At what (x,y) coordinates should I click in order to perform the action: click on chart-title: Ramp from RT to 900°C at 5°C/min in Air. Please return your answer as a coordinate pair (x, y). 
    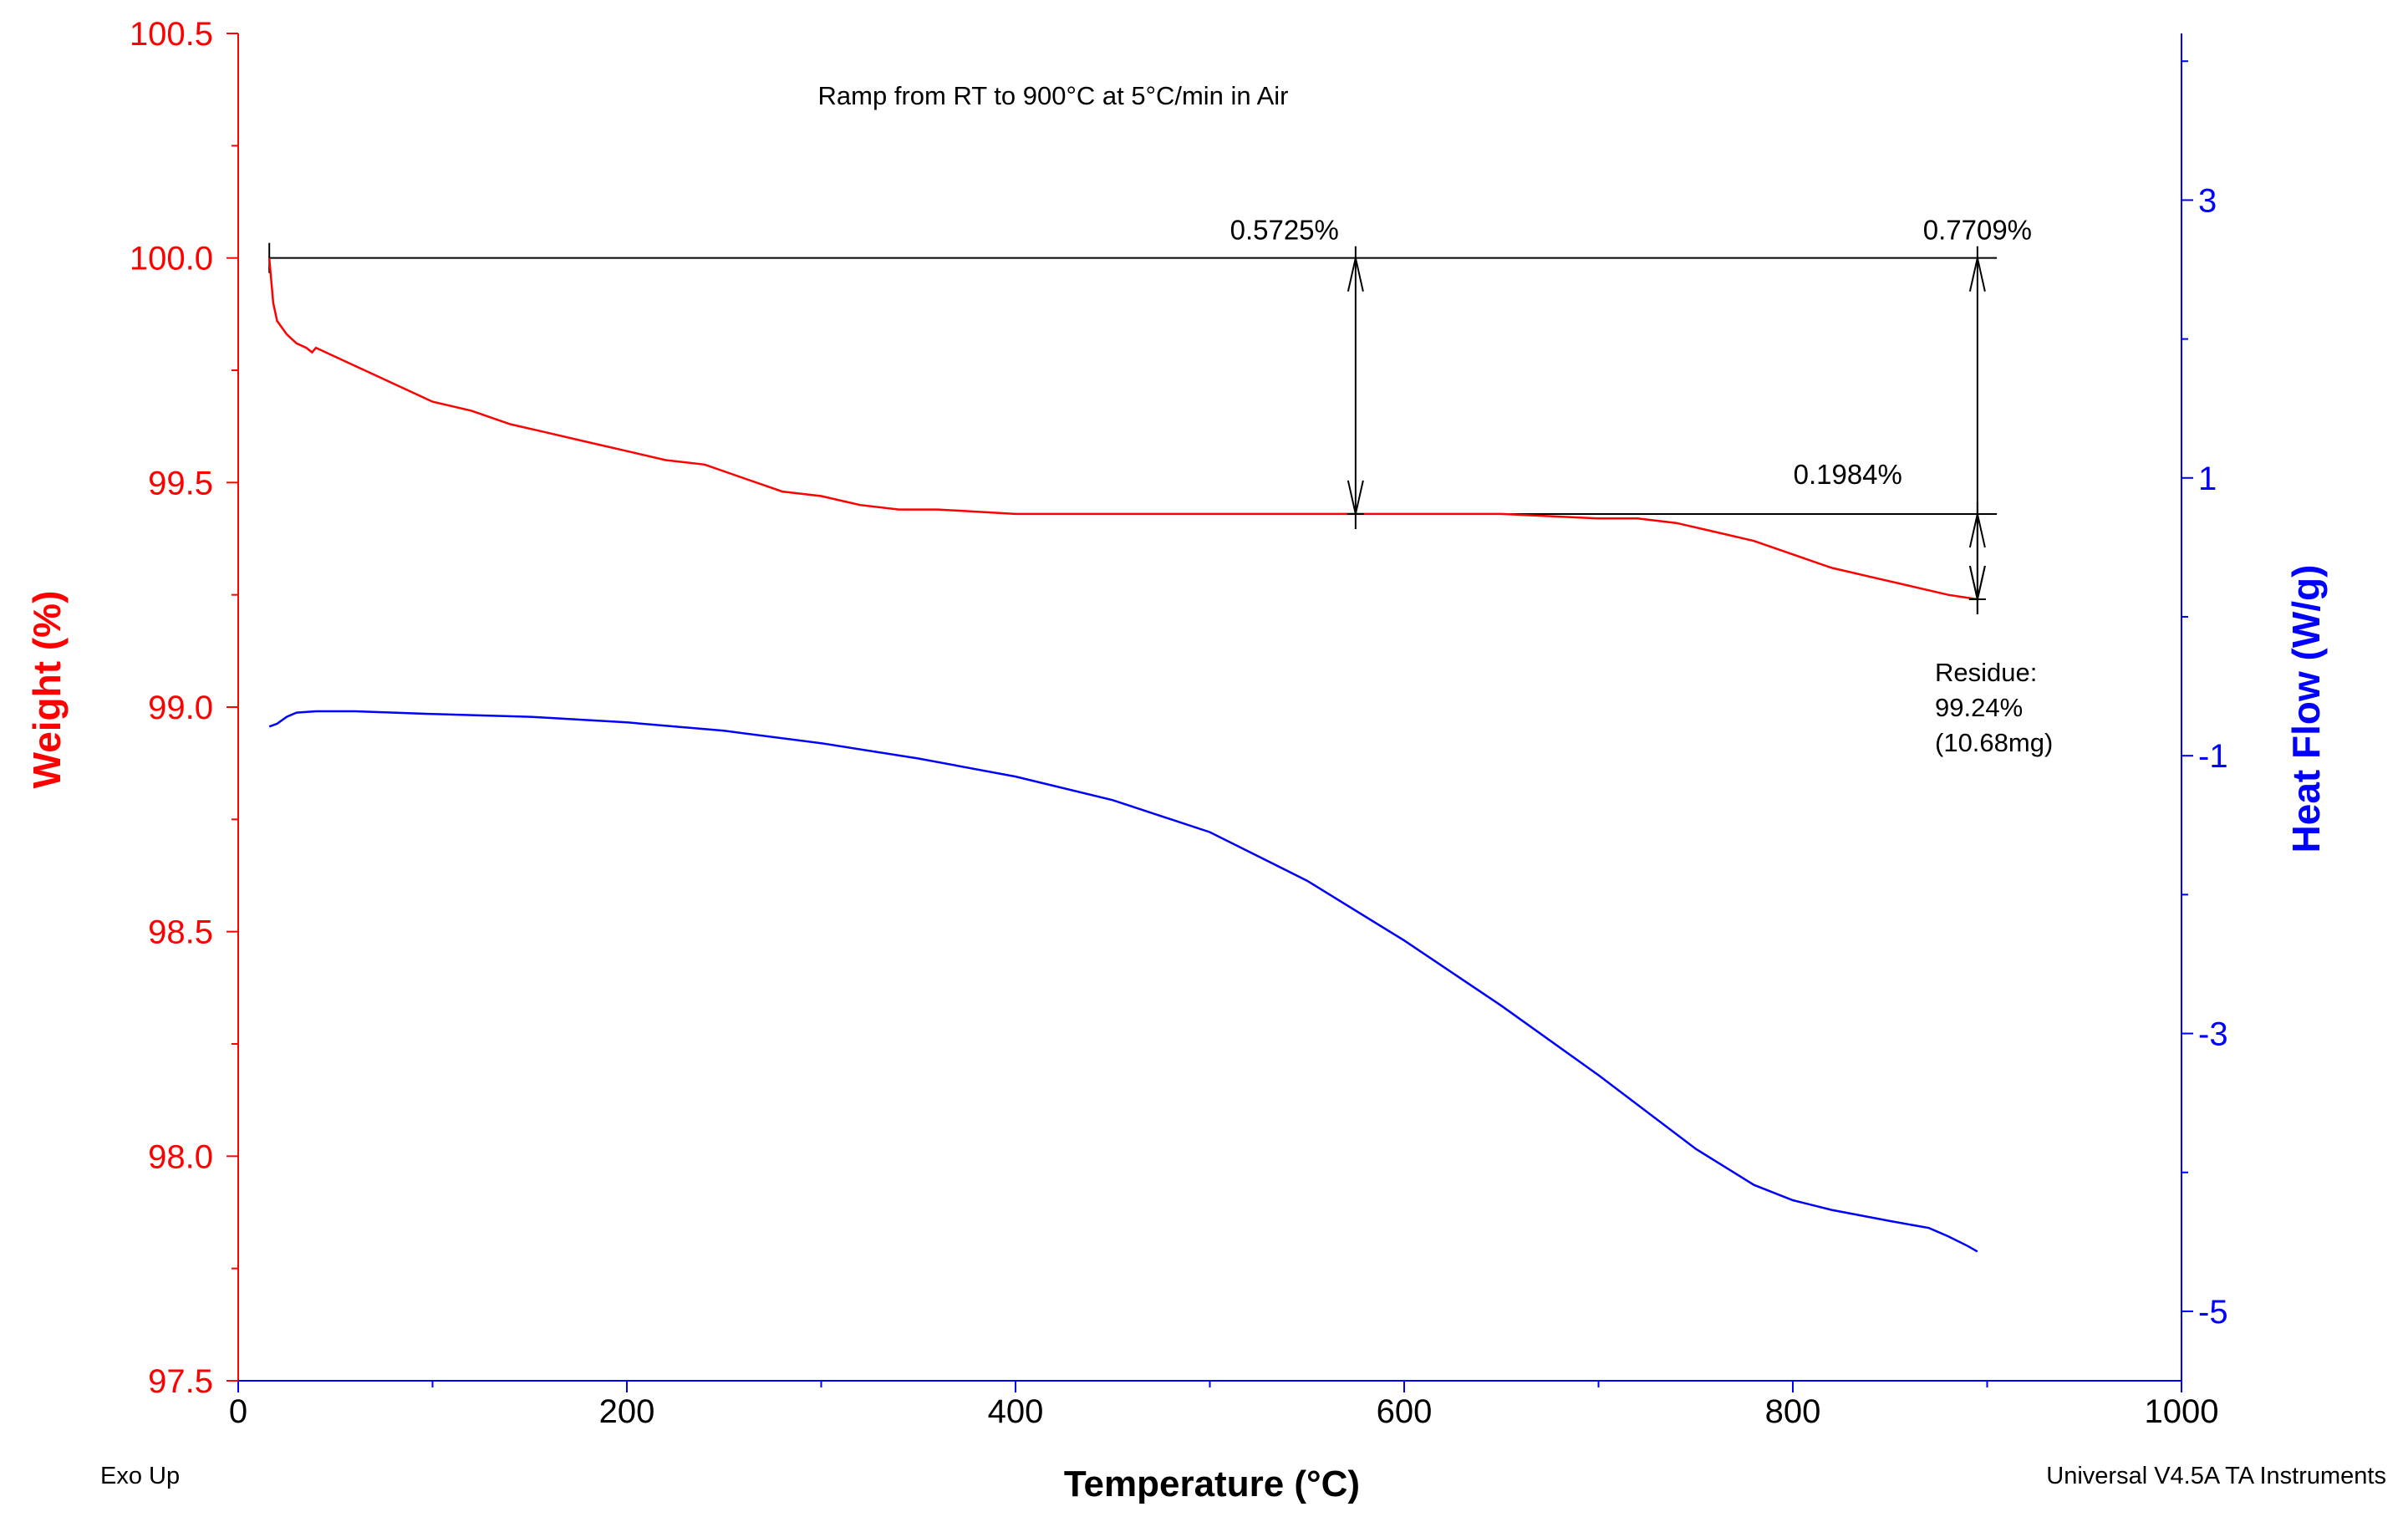
    Looking at the image, I should click on (1053, 95).